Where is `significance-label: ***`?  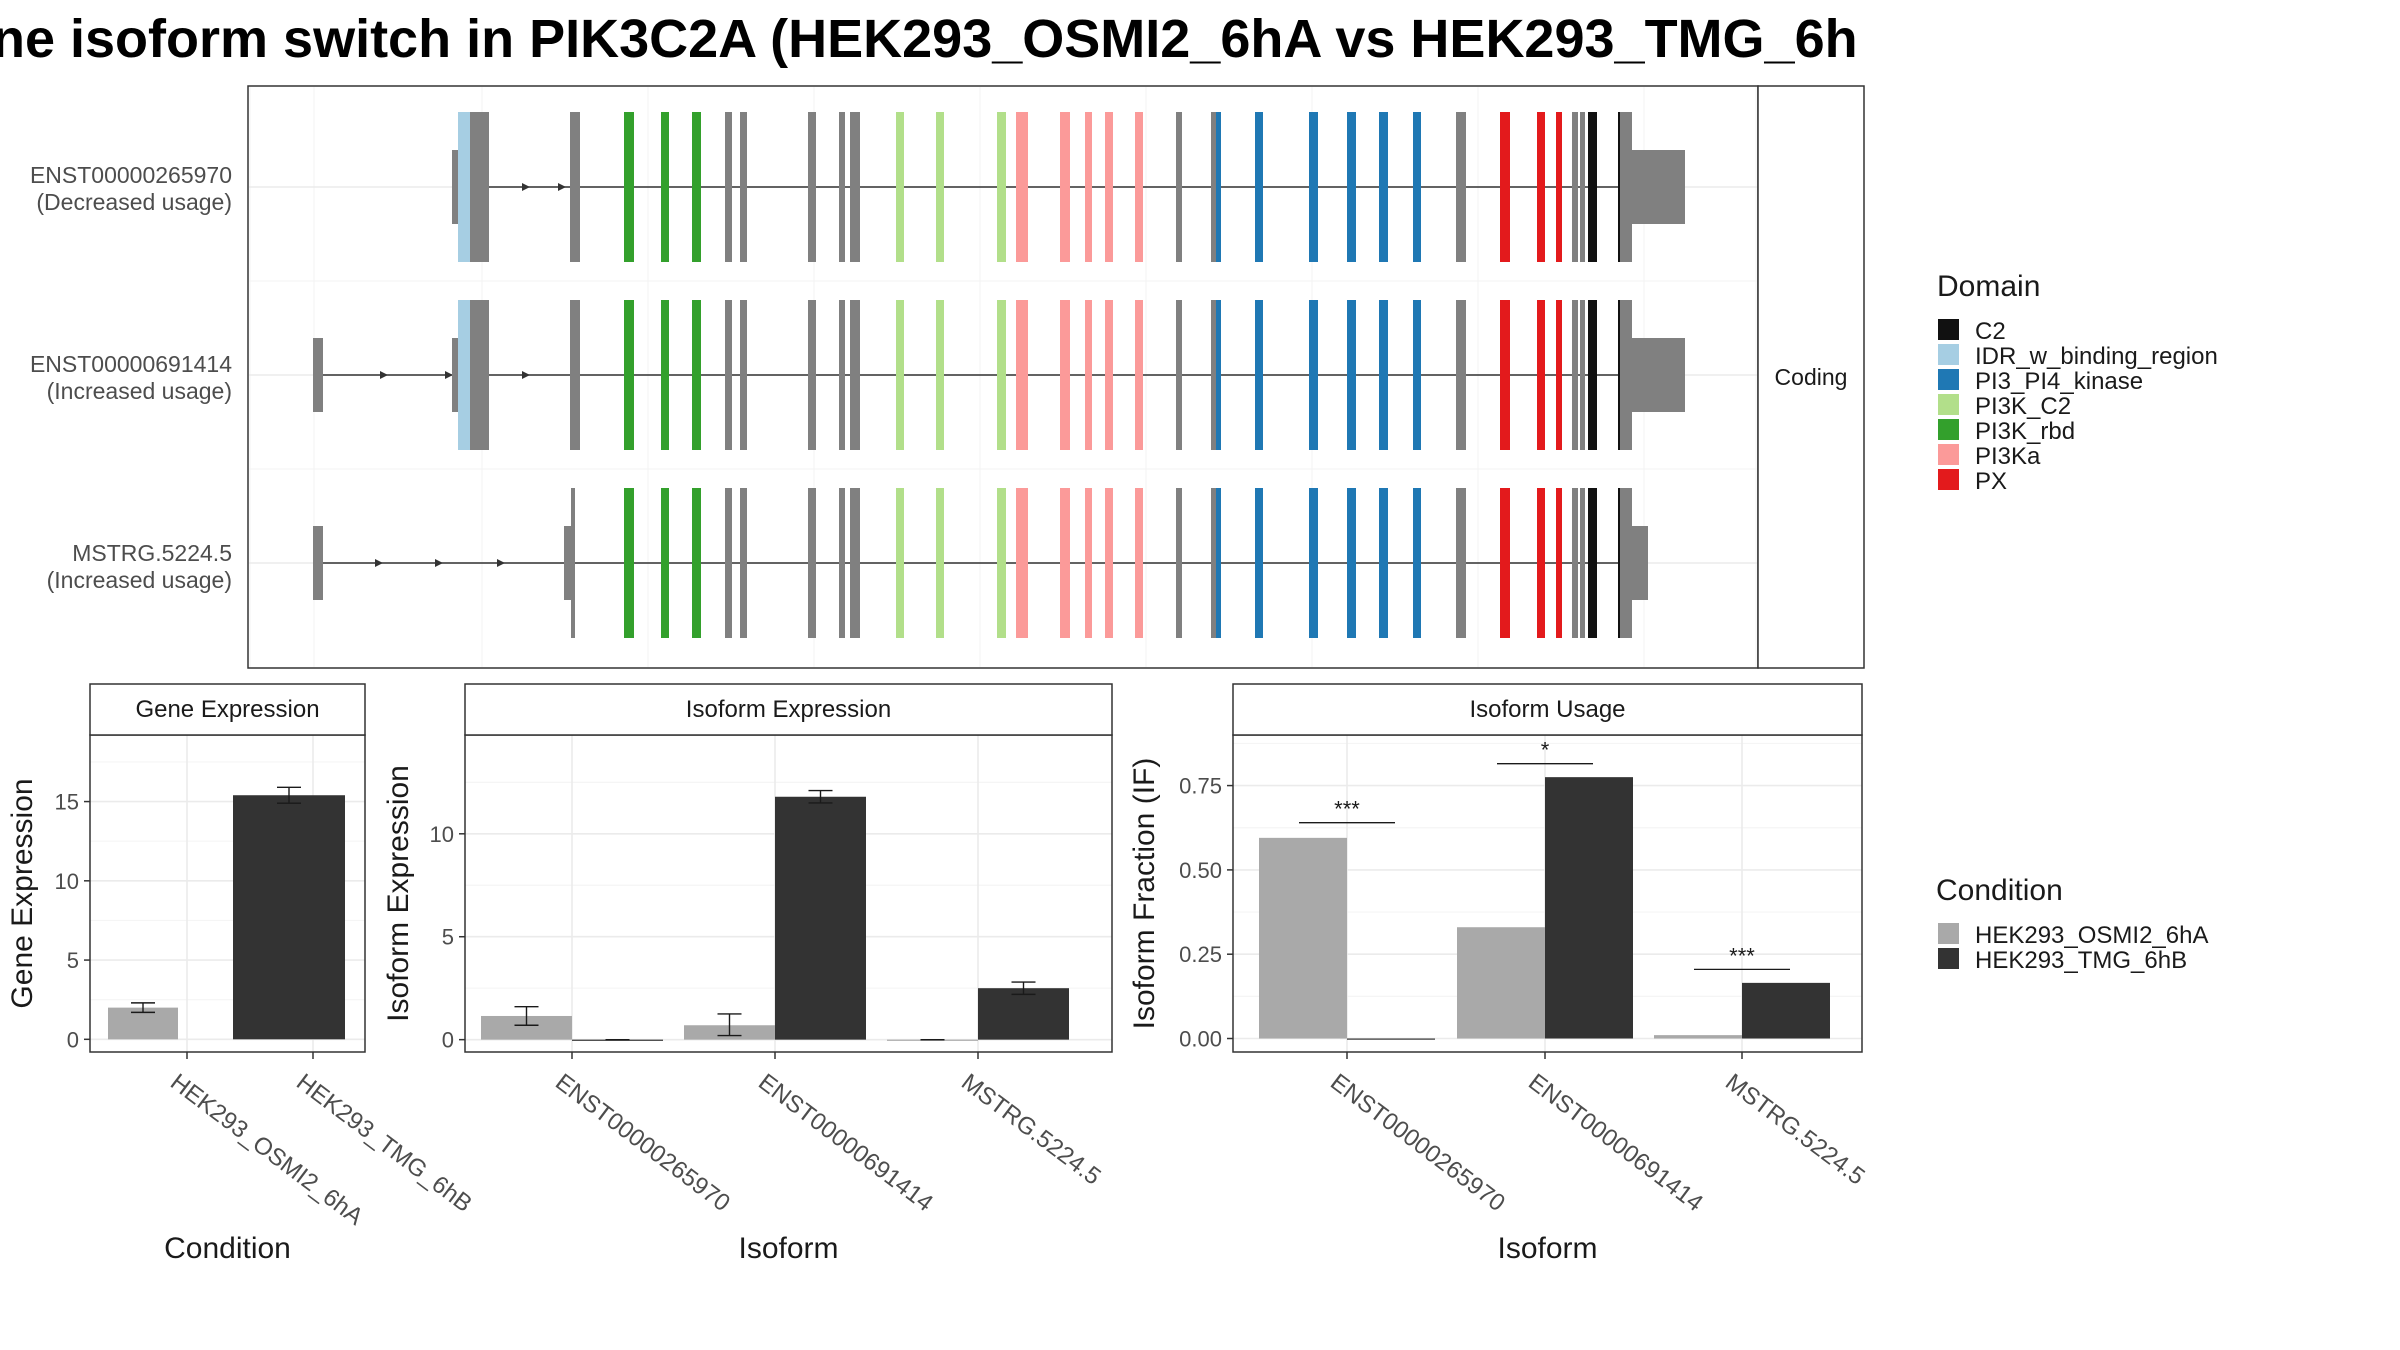
significance-label: *** is located at coordinates (1347, 809).